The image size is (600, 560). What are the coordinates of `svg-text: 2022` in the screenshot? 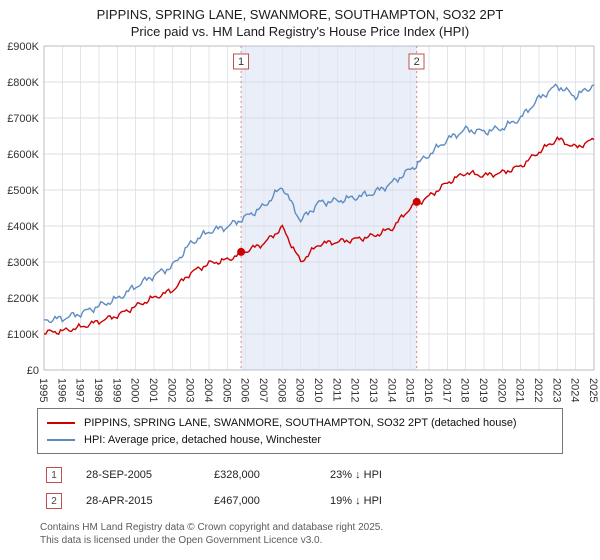 It's located at (538, 390).